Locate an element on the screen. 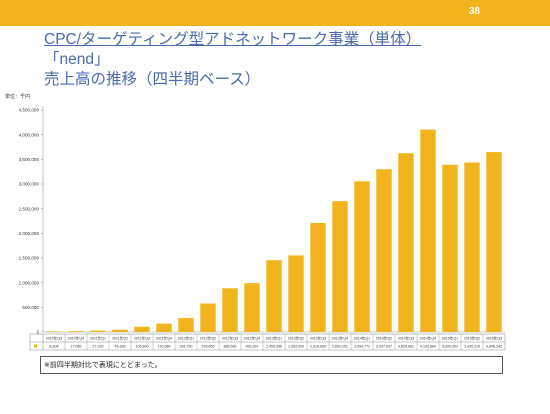 Image resolution: width=550 pixels, height=414 pixels. legend-swatch is located at coordinates (35, 346).